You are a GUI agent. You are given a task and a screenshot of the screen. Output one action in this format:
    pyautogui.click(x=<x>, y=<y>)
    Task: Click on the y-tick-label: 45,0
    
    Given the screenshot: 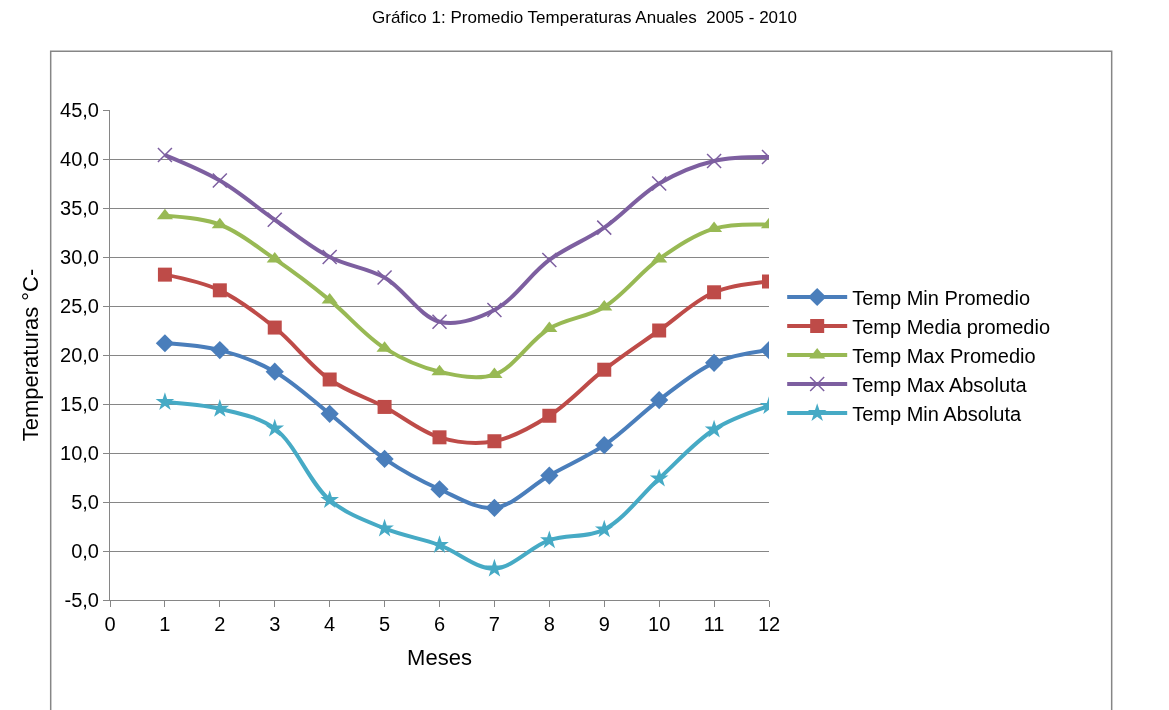 What is the action you would take?
    pyautogui.click(x=79, y=110)
    